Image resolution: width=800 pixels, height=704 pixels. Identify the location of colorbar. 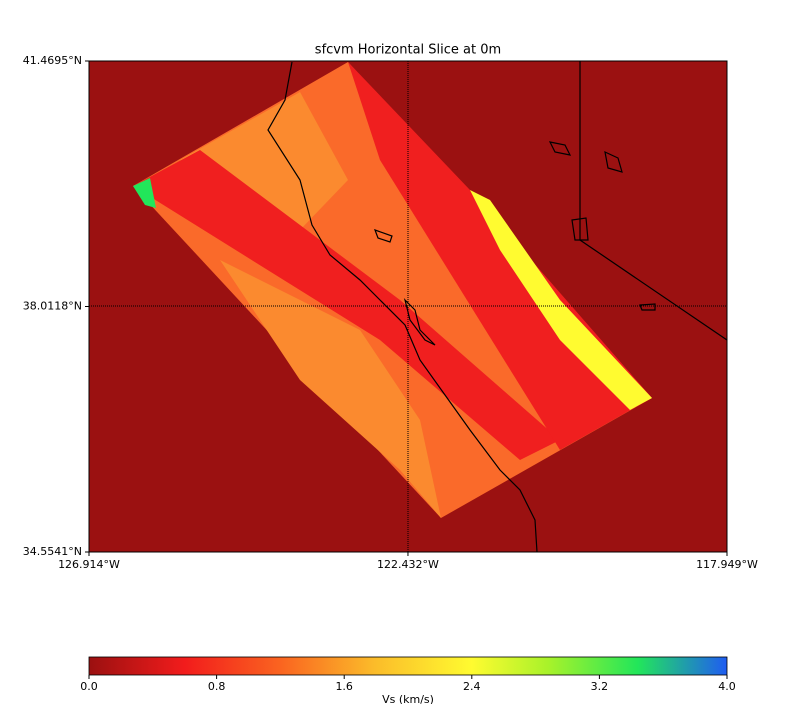
(408, 666).